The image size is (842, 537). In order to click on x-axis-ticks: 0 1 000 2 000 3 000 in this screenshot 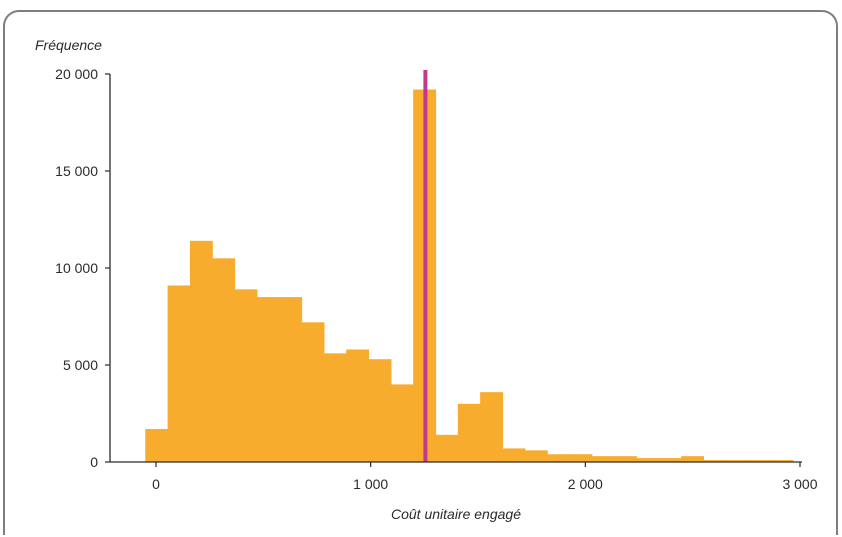, I will do `click(485, 477)`.